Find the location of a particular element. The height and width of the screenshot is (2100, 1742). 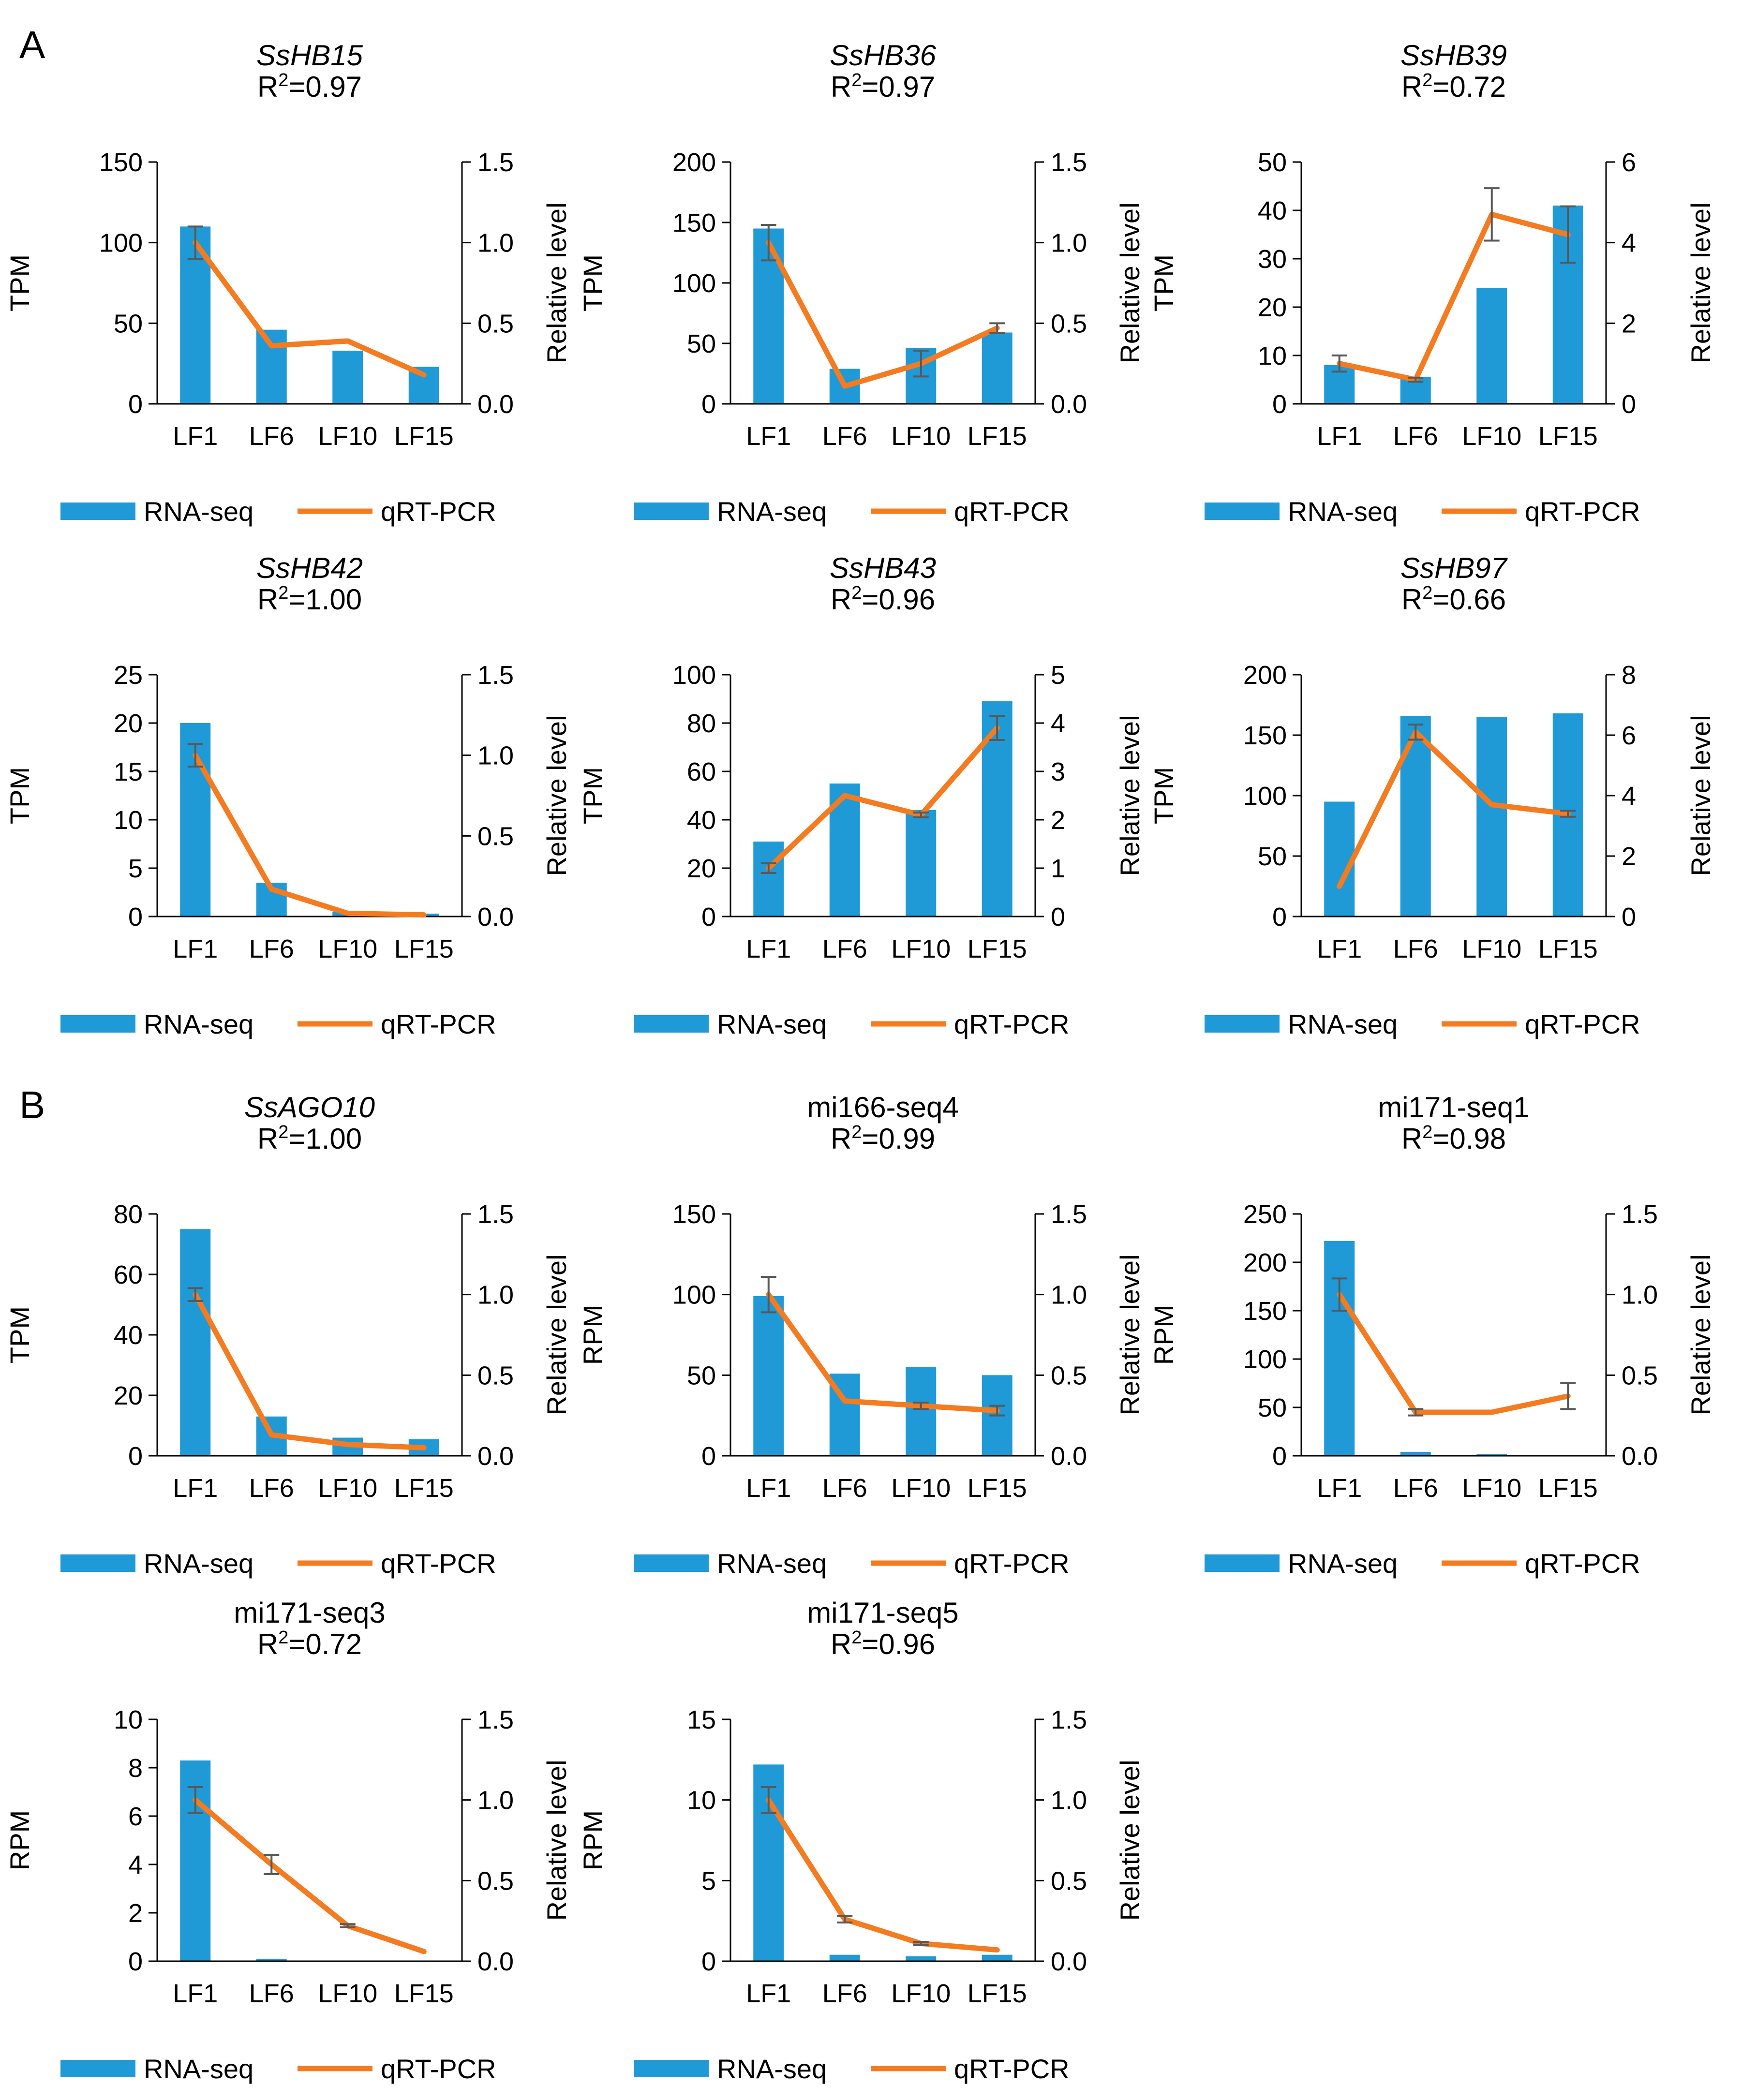

panel-label-a: A is located at coordinates (32, 44).